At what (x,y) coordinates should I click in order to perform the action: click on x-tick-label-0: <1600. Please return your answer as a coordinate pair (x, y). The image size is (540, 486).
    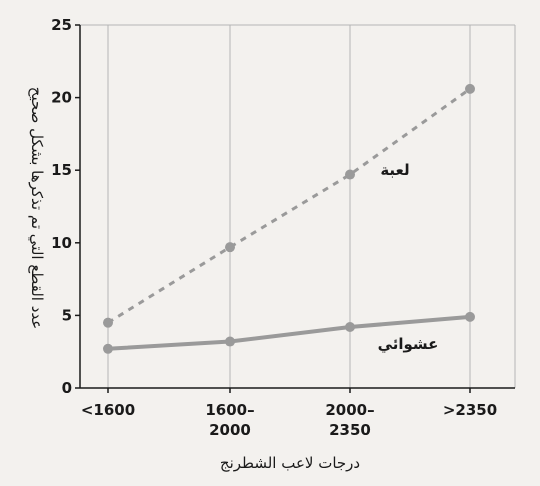
    Looking at the image, I should click on (108, 410).